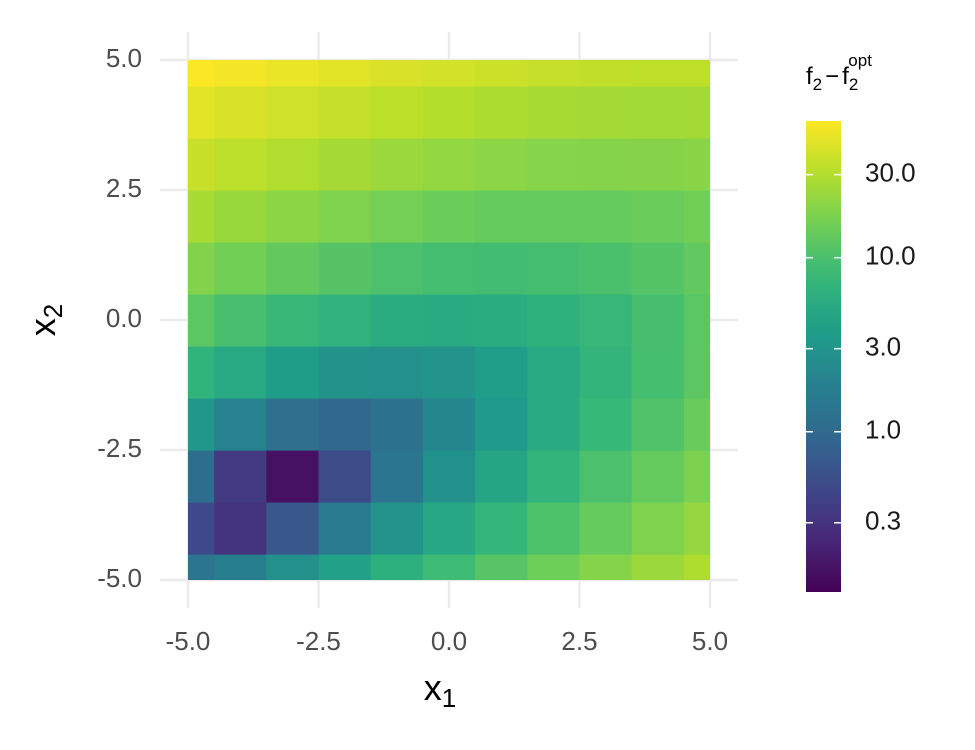 The image size is (975, 750). I want to click on y-axis-title-sub: 2, so click(53, 311).